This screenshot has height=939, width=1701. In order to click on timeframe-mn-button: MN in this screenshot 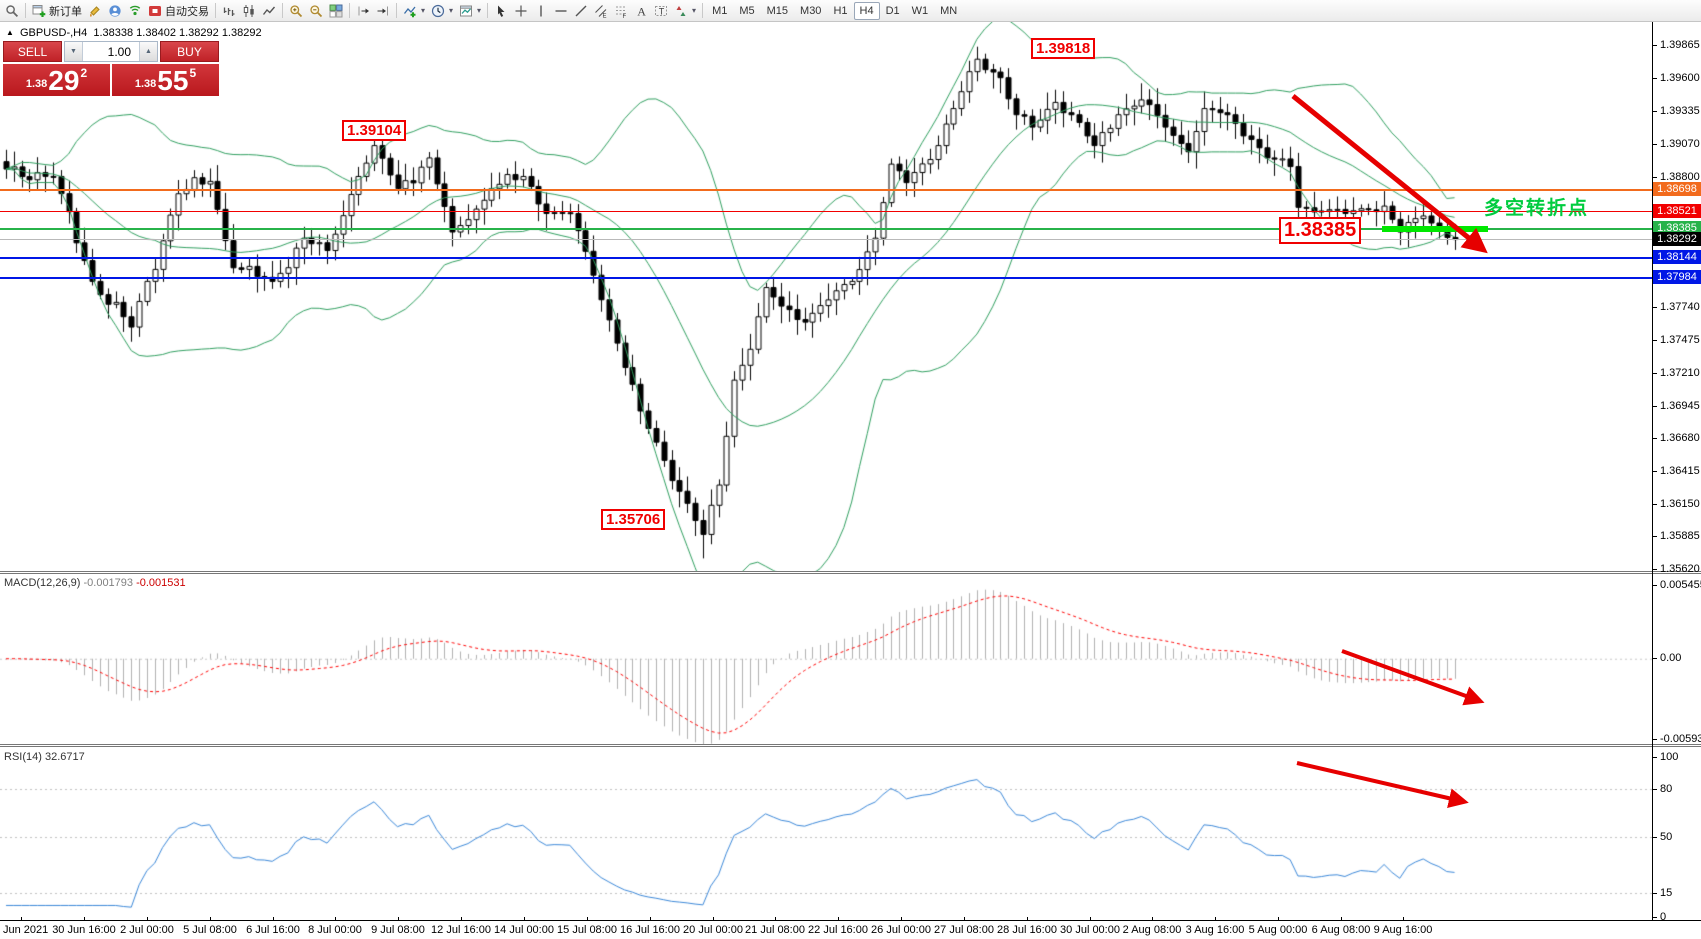, I will do `click(949, 10)`.